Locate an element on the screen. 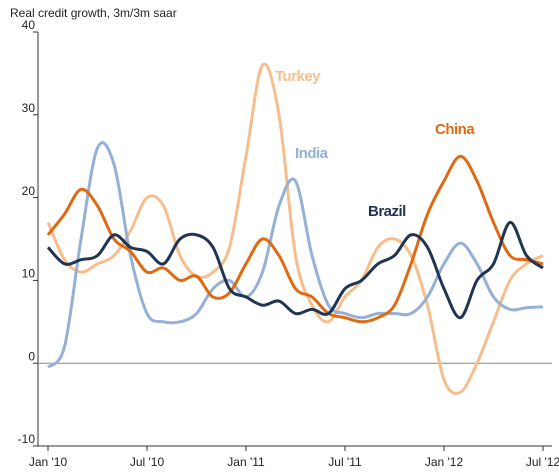 The image size is (559, 472). x-tick-label: Jan '12 is located at coordinates (444, 462).